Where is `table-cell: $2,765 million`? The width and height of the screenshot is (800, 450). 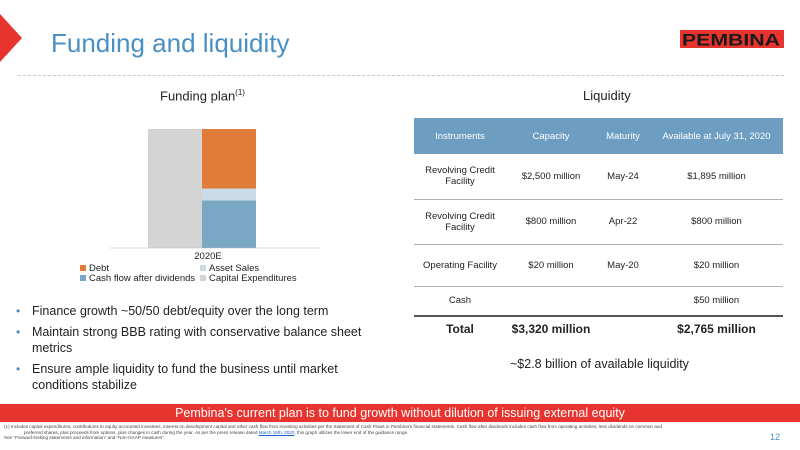
table-cell: $2,765 million is located at coordinates (716, 328).